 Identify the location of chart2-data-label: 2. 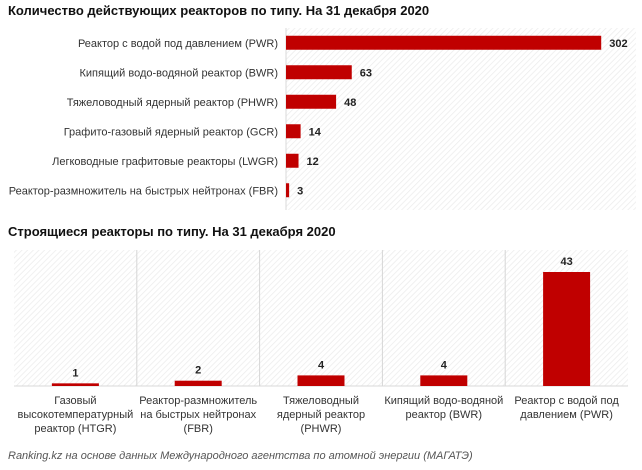
(198, 371).